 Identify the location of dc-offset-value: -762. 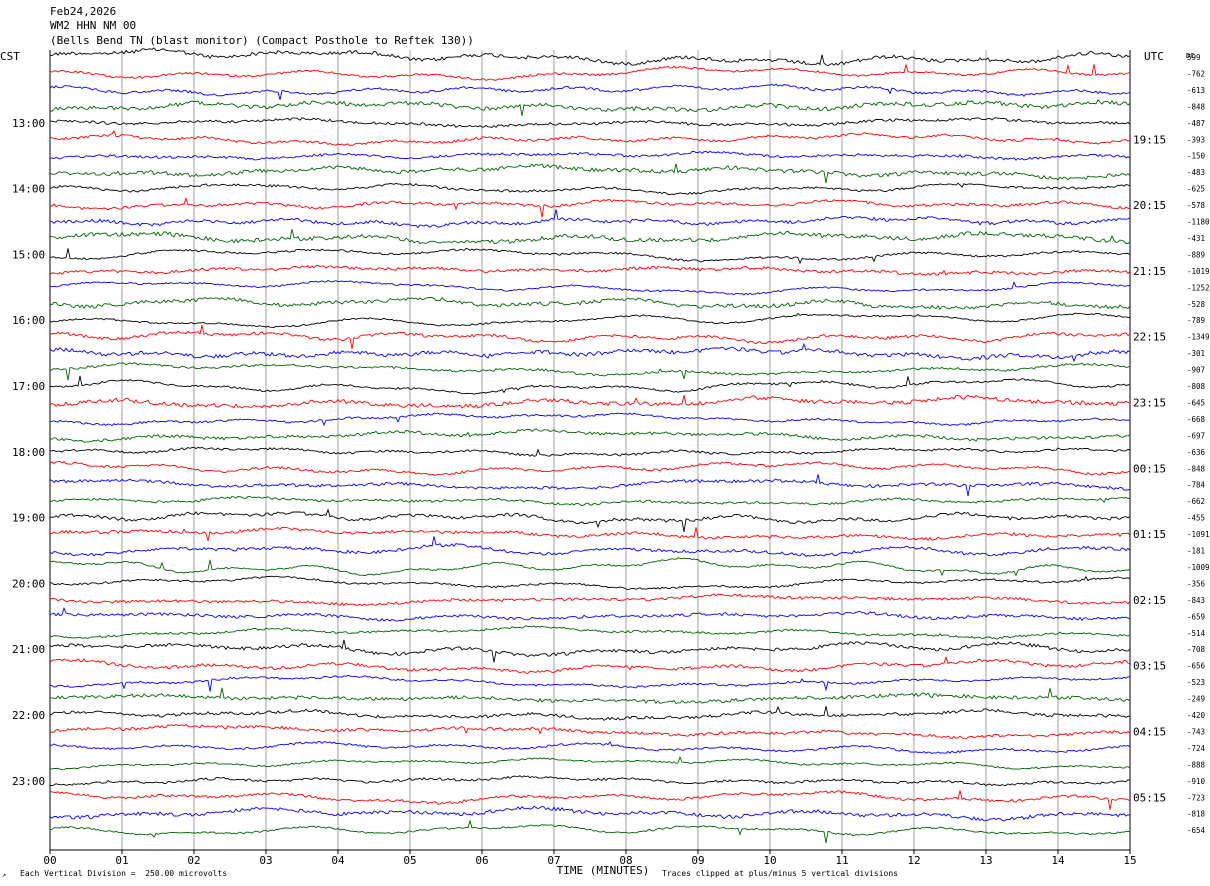
(1196, 73).